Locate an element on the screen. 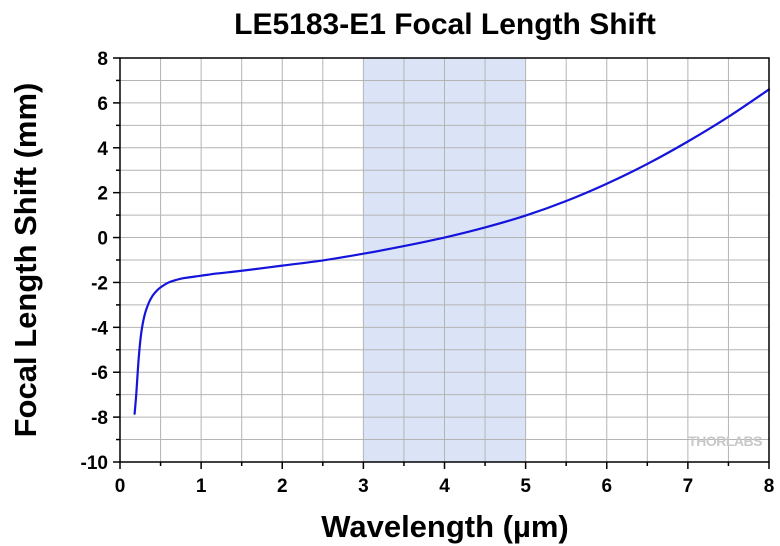 The image size is (780, 546). y-tick-label: -4 is located at coordinates (99, 328).